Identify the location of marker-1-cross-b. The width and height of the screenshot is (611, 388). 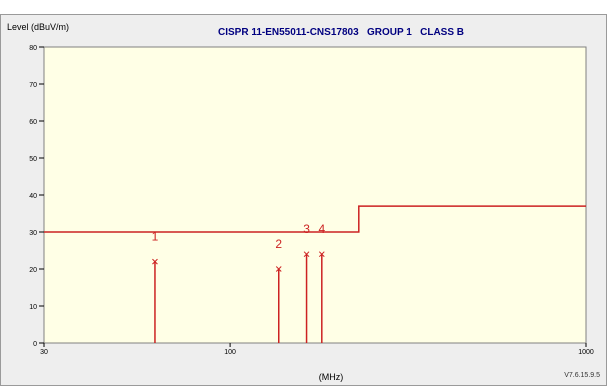
(155, 261).